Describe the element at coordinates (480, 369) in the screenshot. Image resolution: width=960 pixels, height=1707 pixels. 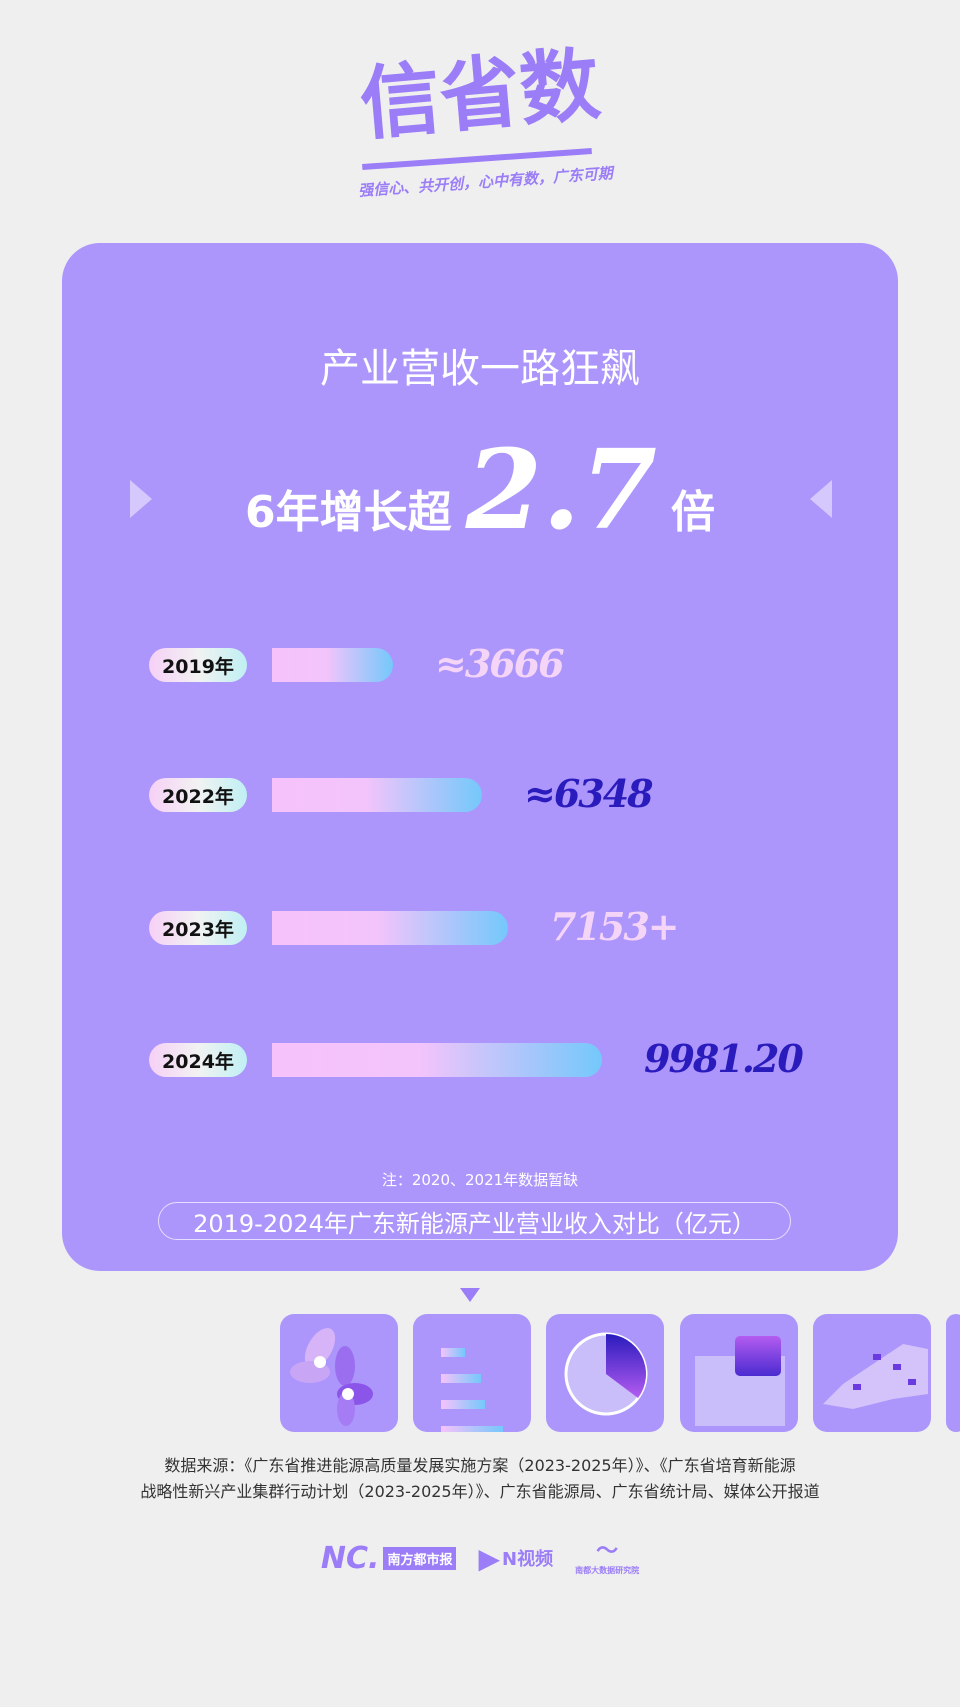
I see `headline: 产业营收一路狂飙` at that location.